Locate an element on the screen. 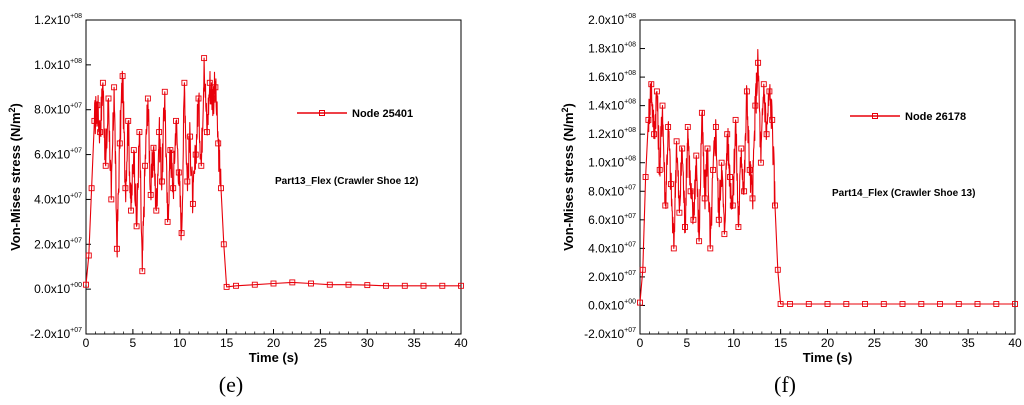  x-tick-label: 10 is located at coordinates (734, 343).